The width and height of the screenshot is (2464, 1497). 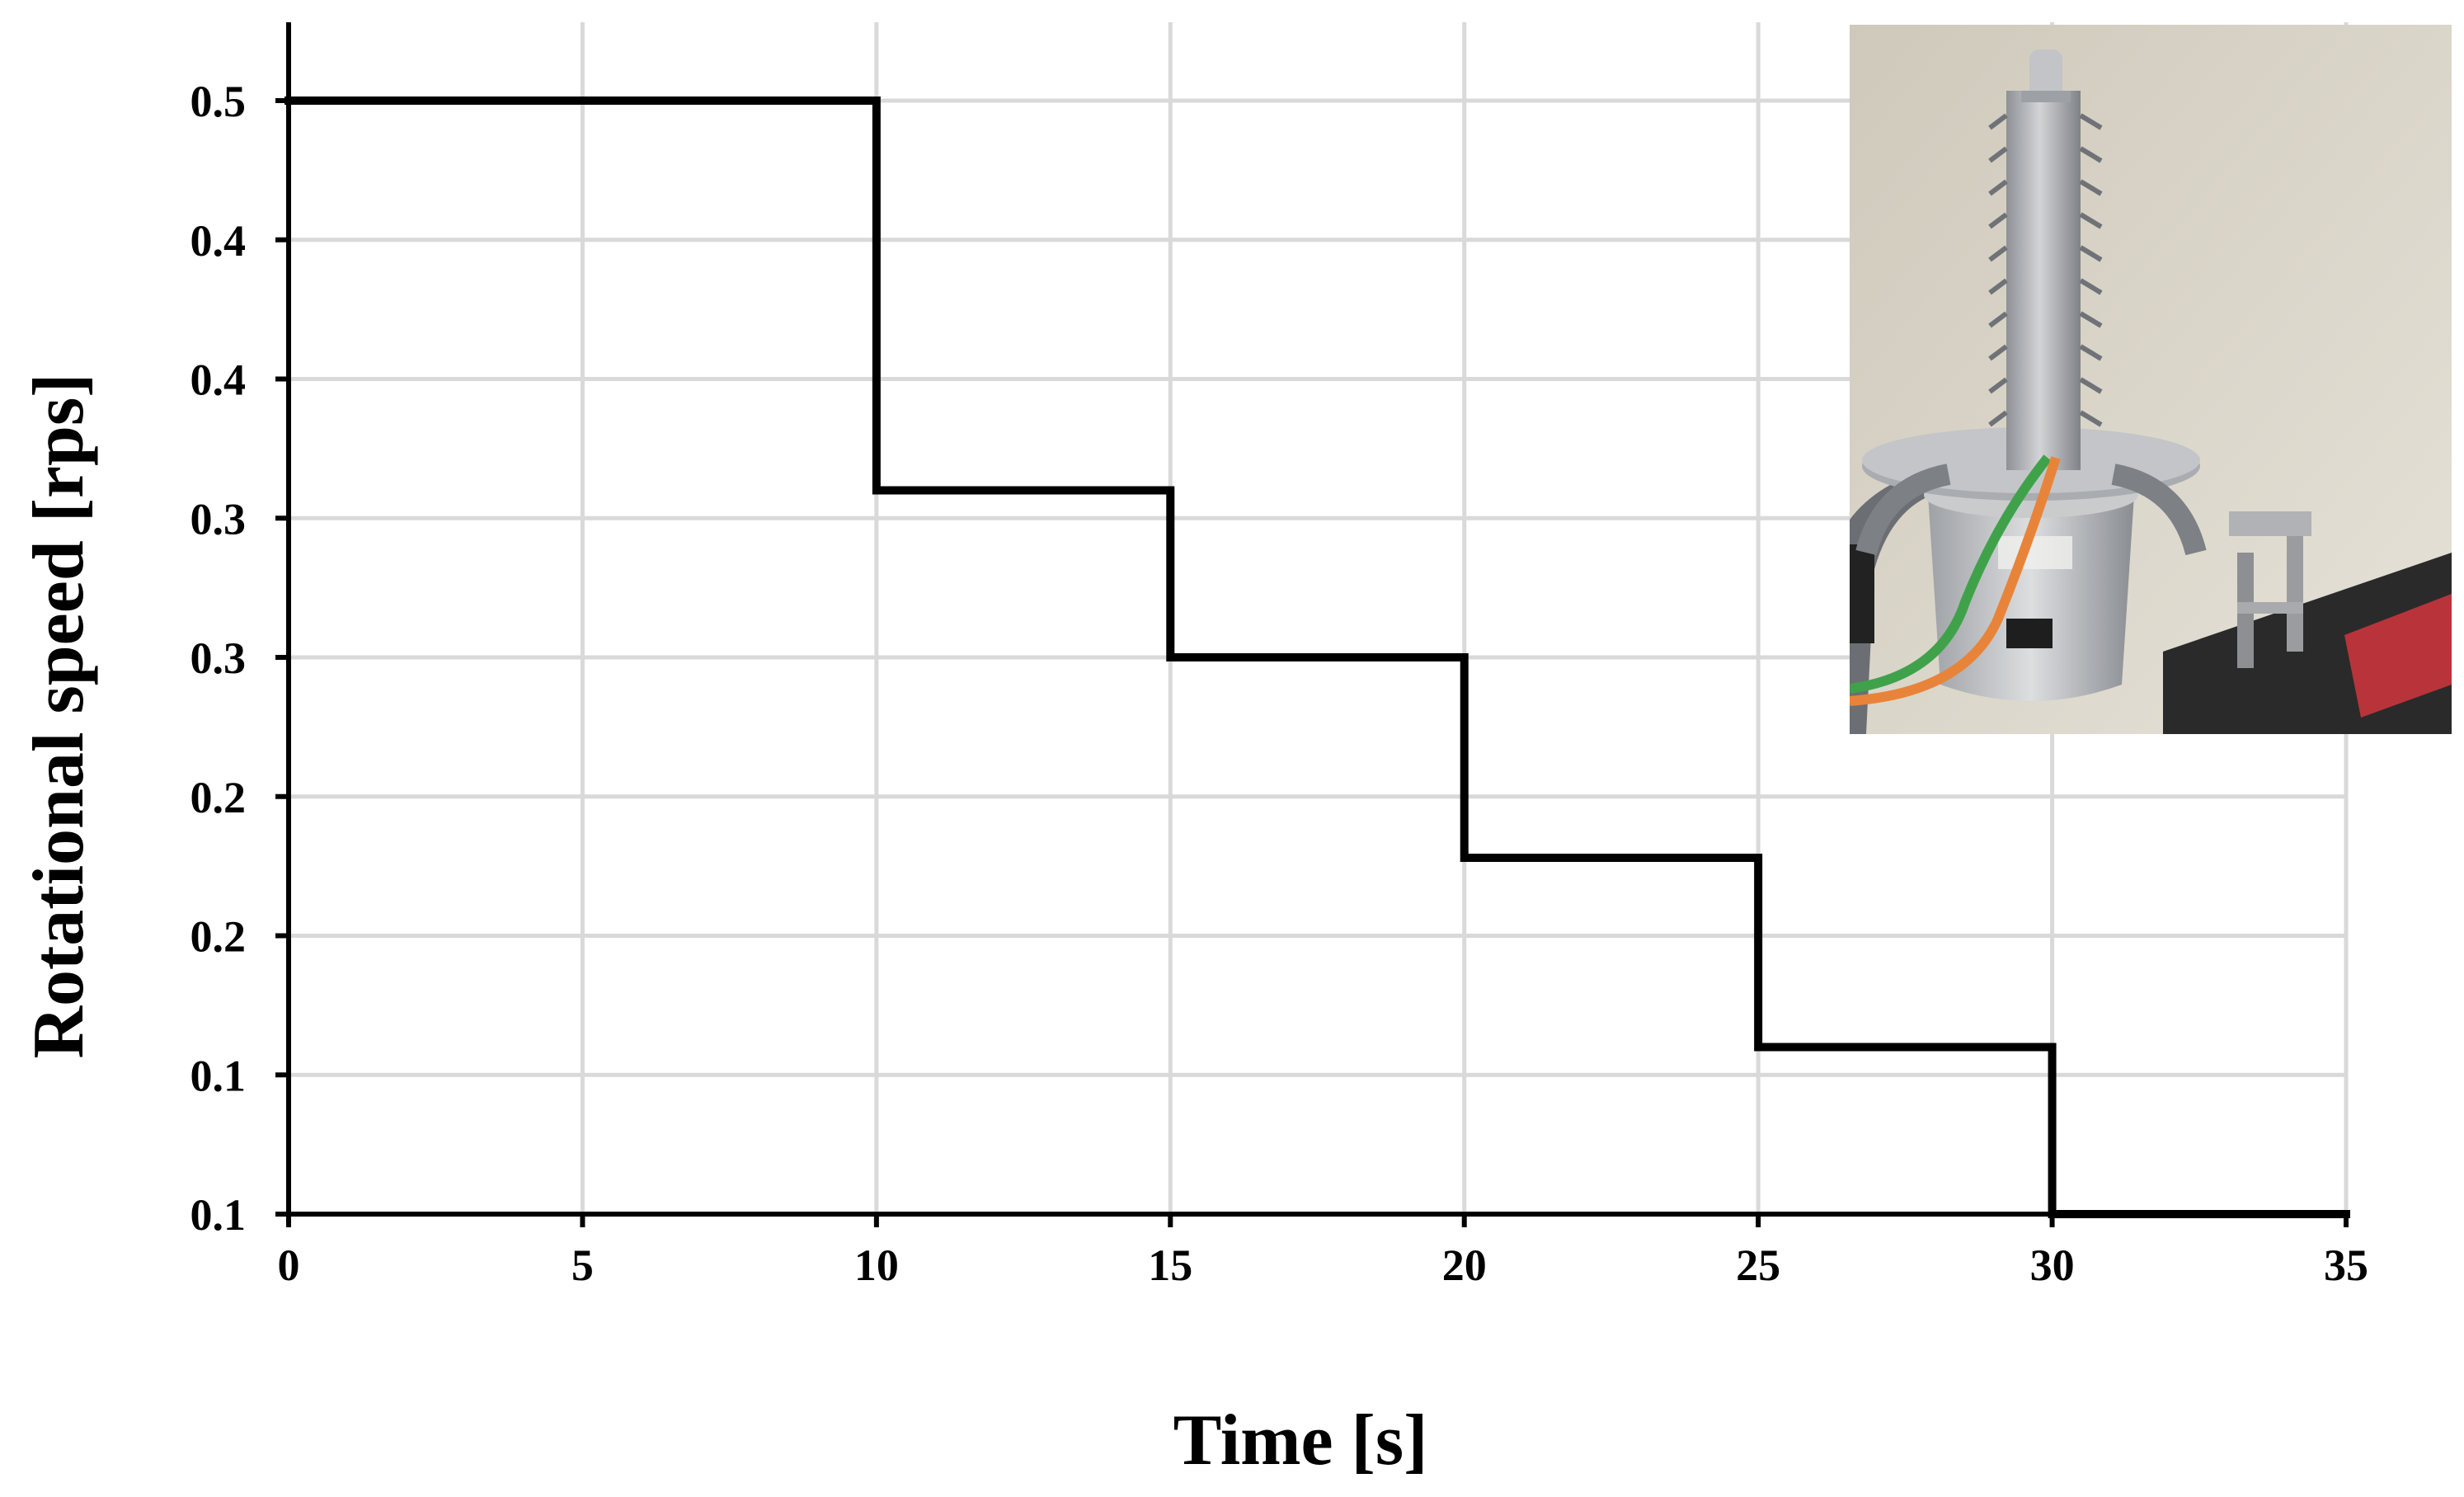 I want to click on x-tick-label: 35, so click(x=2346, y=1265).